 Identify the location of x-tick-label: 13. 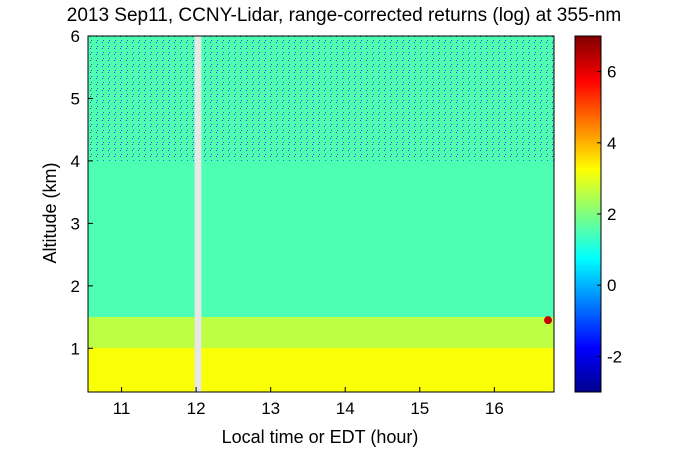
(270, 408).